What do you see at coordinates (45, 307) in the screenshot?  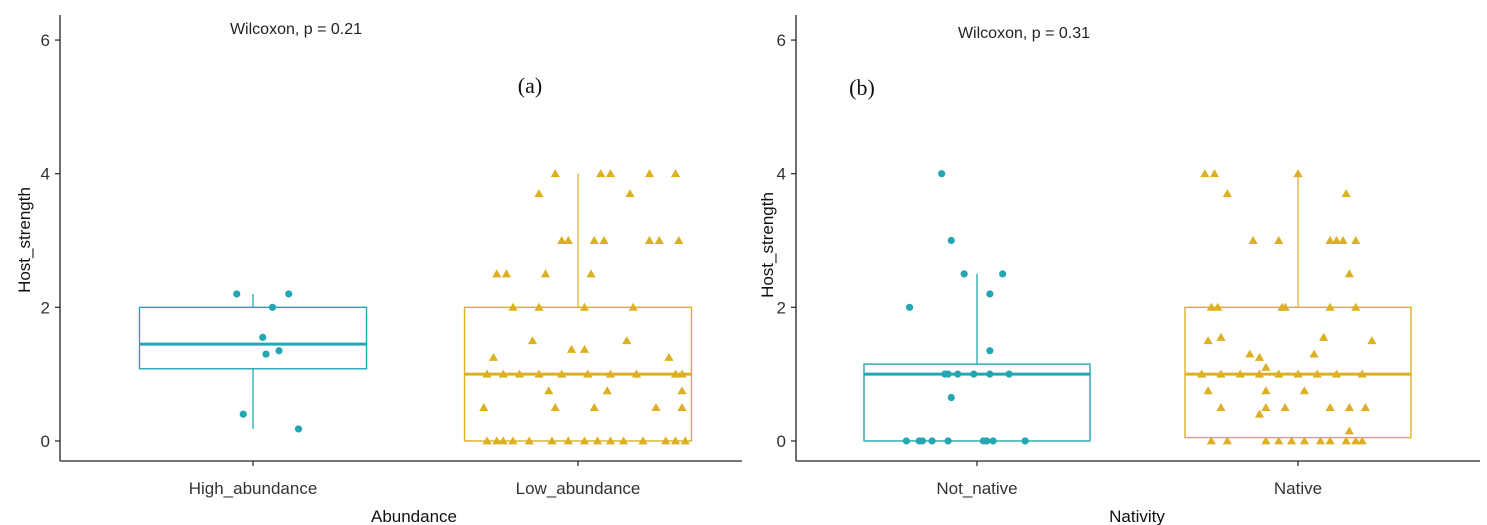 I see `y-tick-label: 2` at bounding box center [45, 307].